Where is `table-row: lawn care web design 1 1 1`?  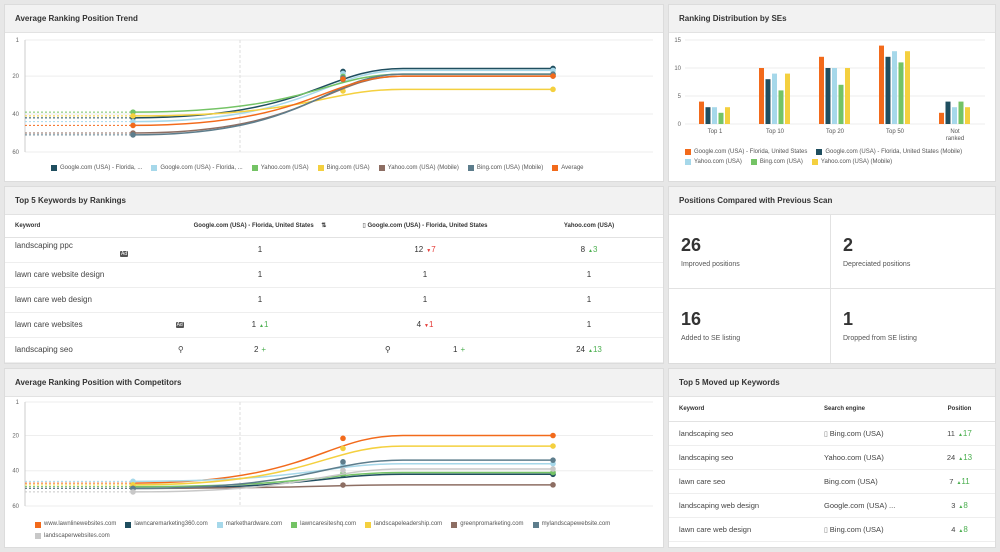 table-row: lawn care web design 1 1 1 is located at coordinates (334, 300).